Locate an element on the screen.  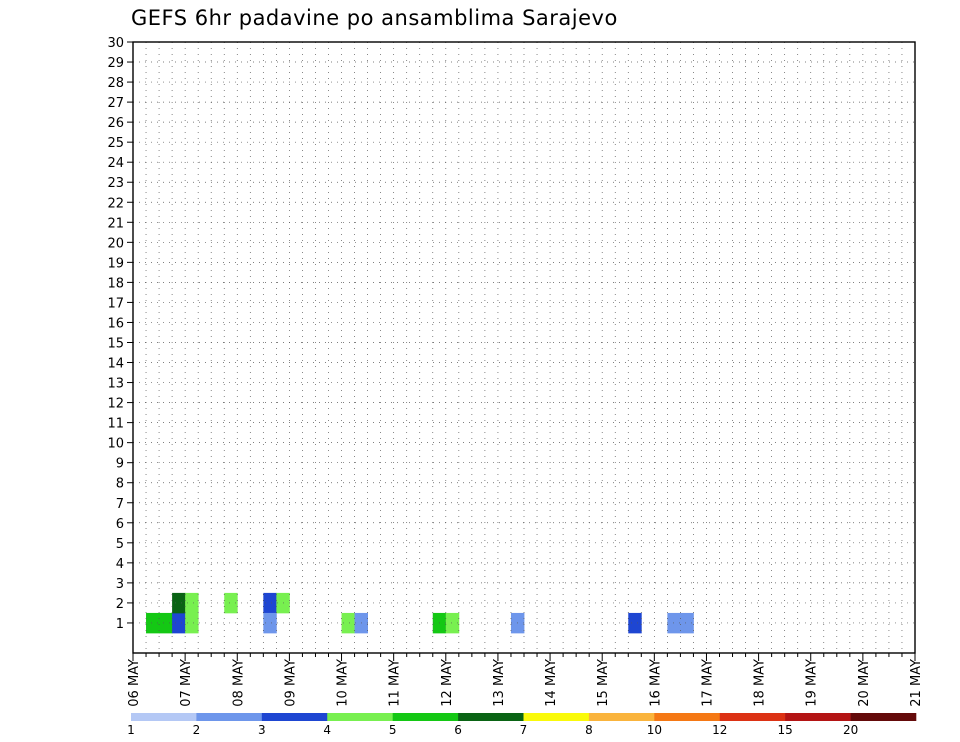
y-tick-label: 18 is located at coordinates (115, 283).